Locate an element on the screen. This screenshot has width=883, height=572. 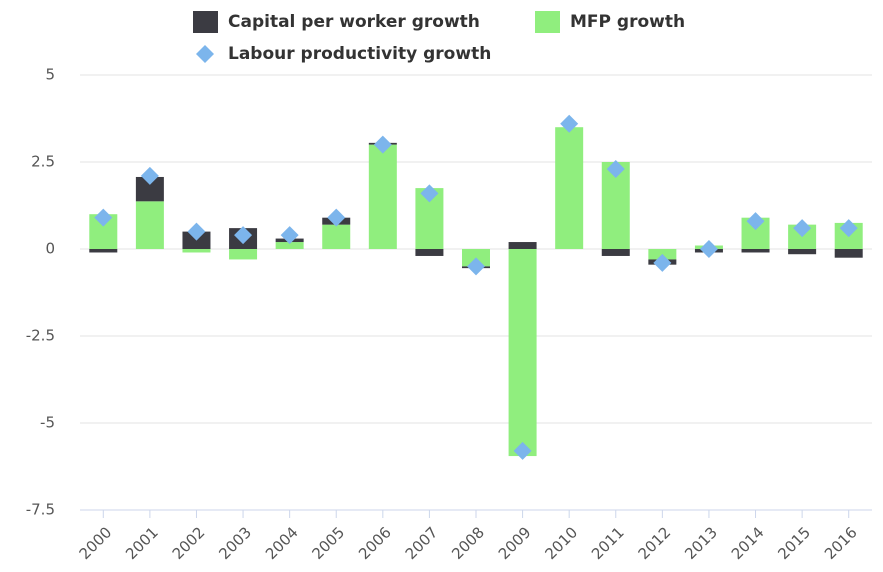
x-tick-label: 2015 is located at coordinates (794, 543).